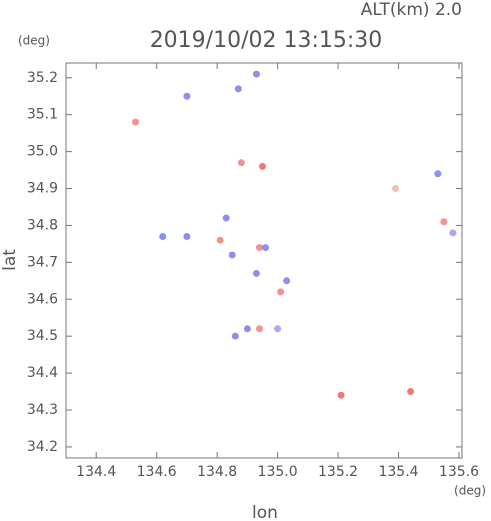 This screenshot has width=491, height=521. Describe the element at coordinates (42, 225) in the screenshot. I see `y-tick-label: 34.8` at that location.